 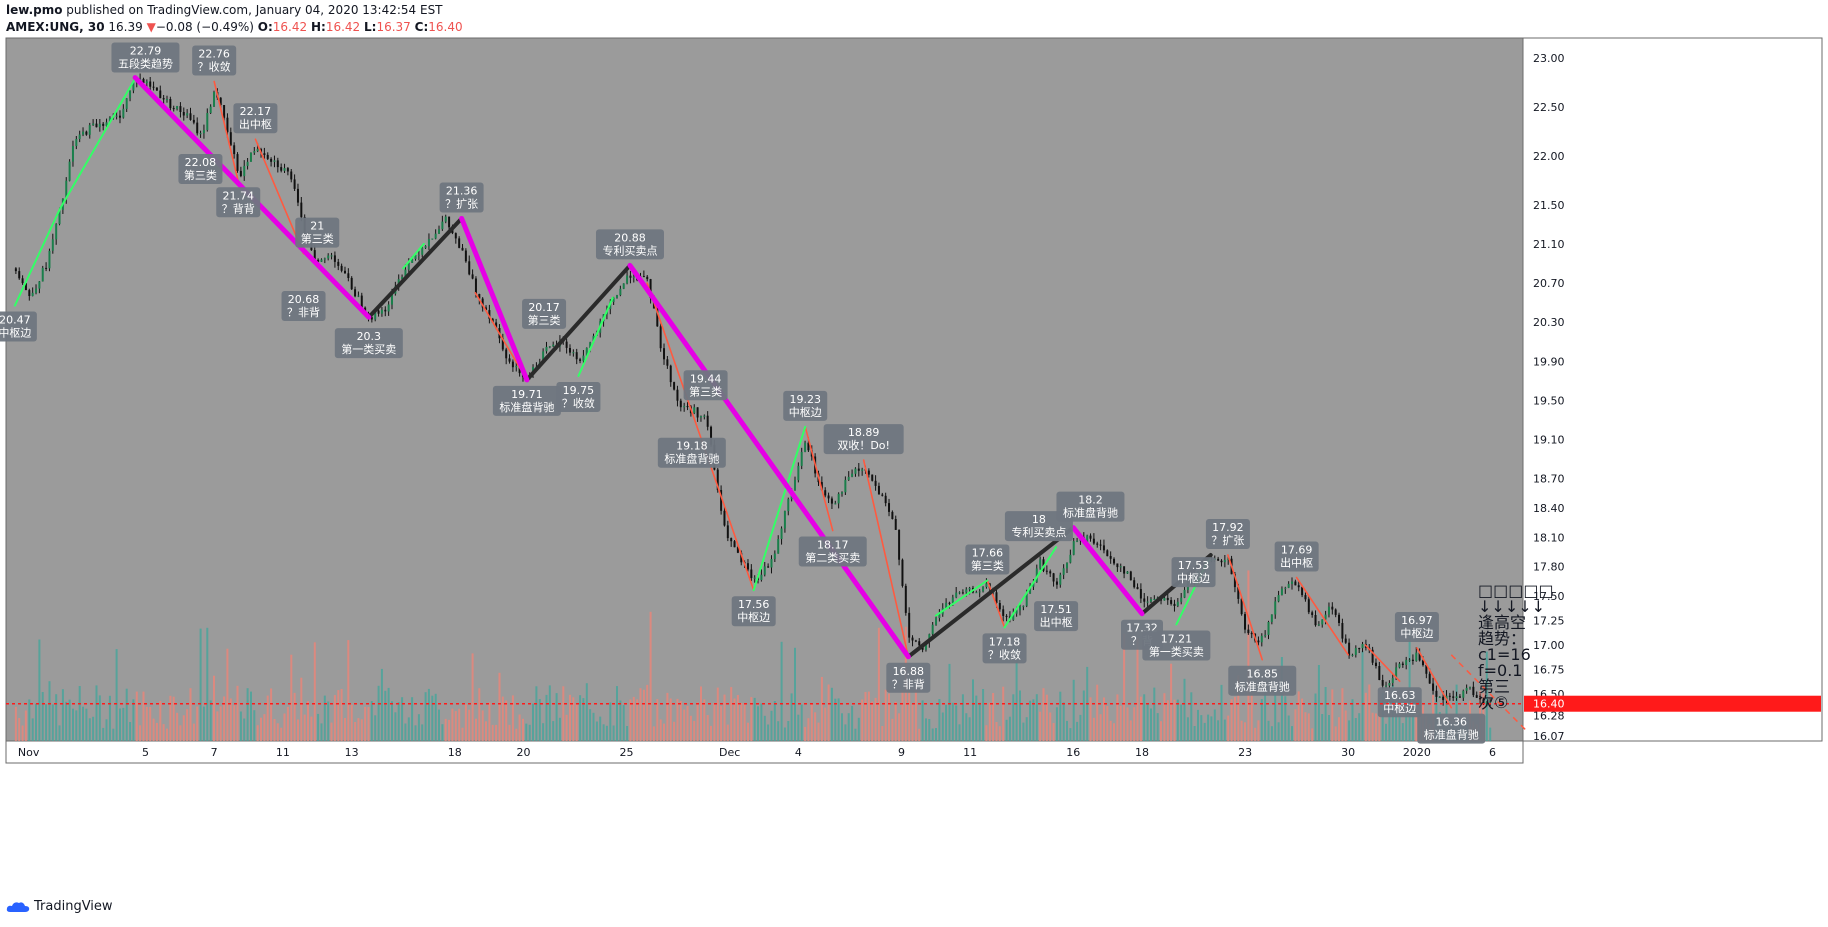 I want to click on tradingview-footer: TradingView, so click(x=59, y=906).